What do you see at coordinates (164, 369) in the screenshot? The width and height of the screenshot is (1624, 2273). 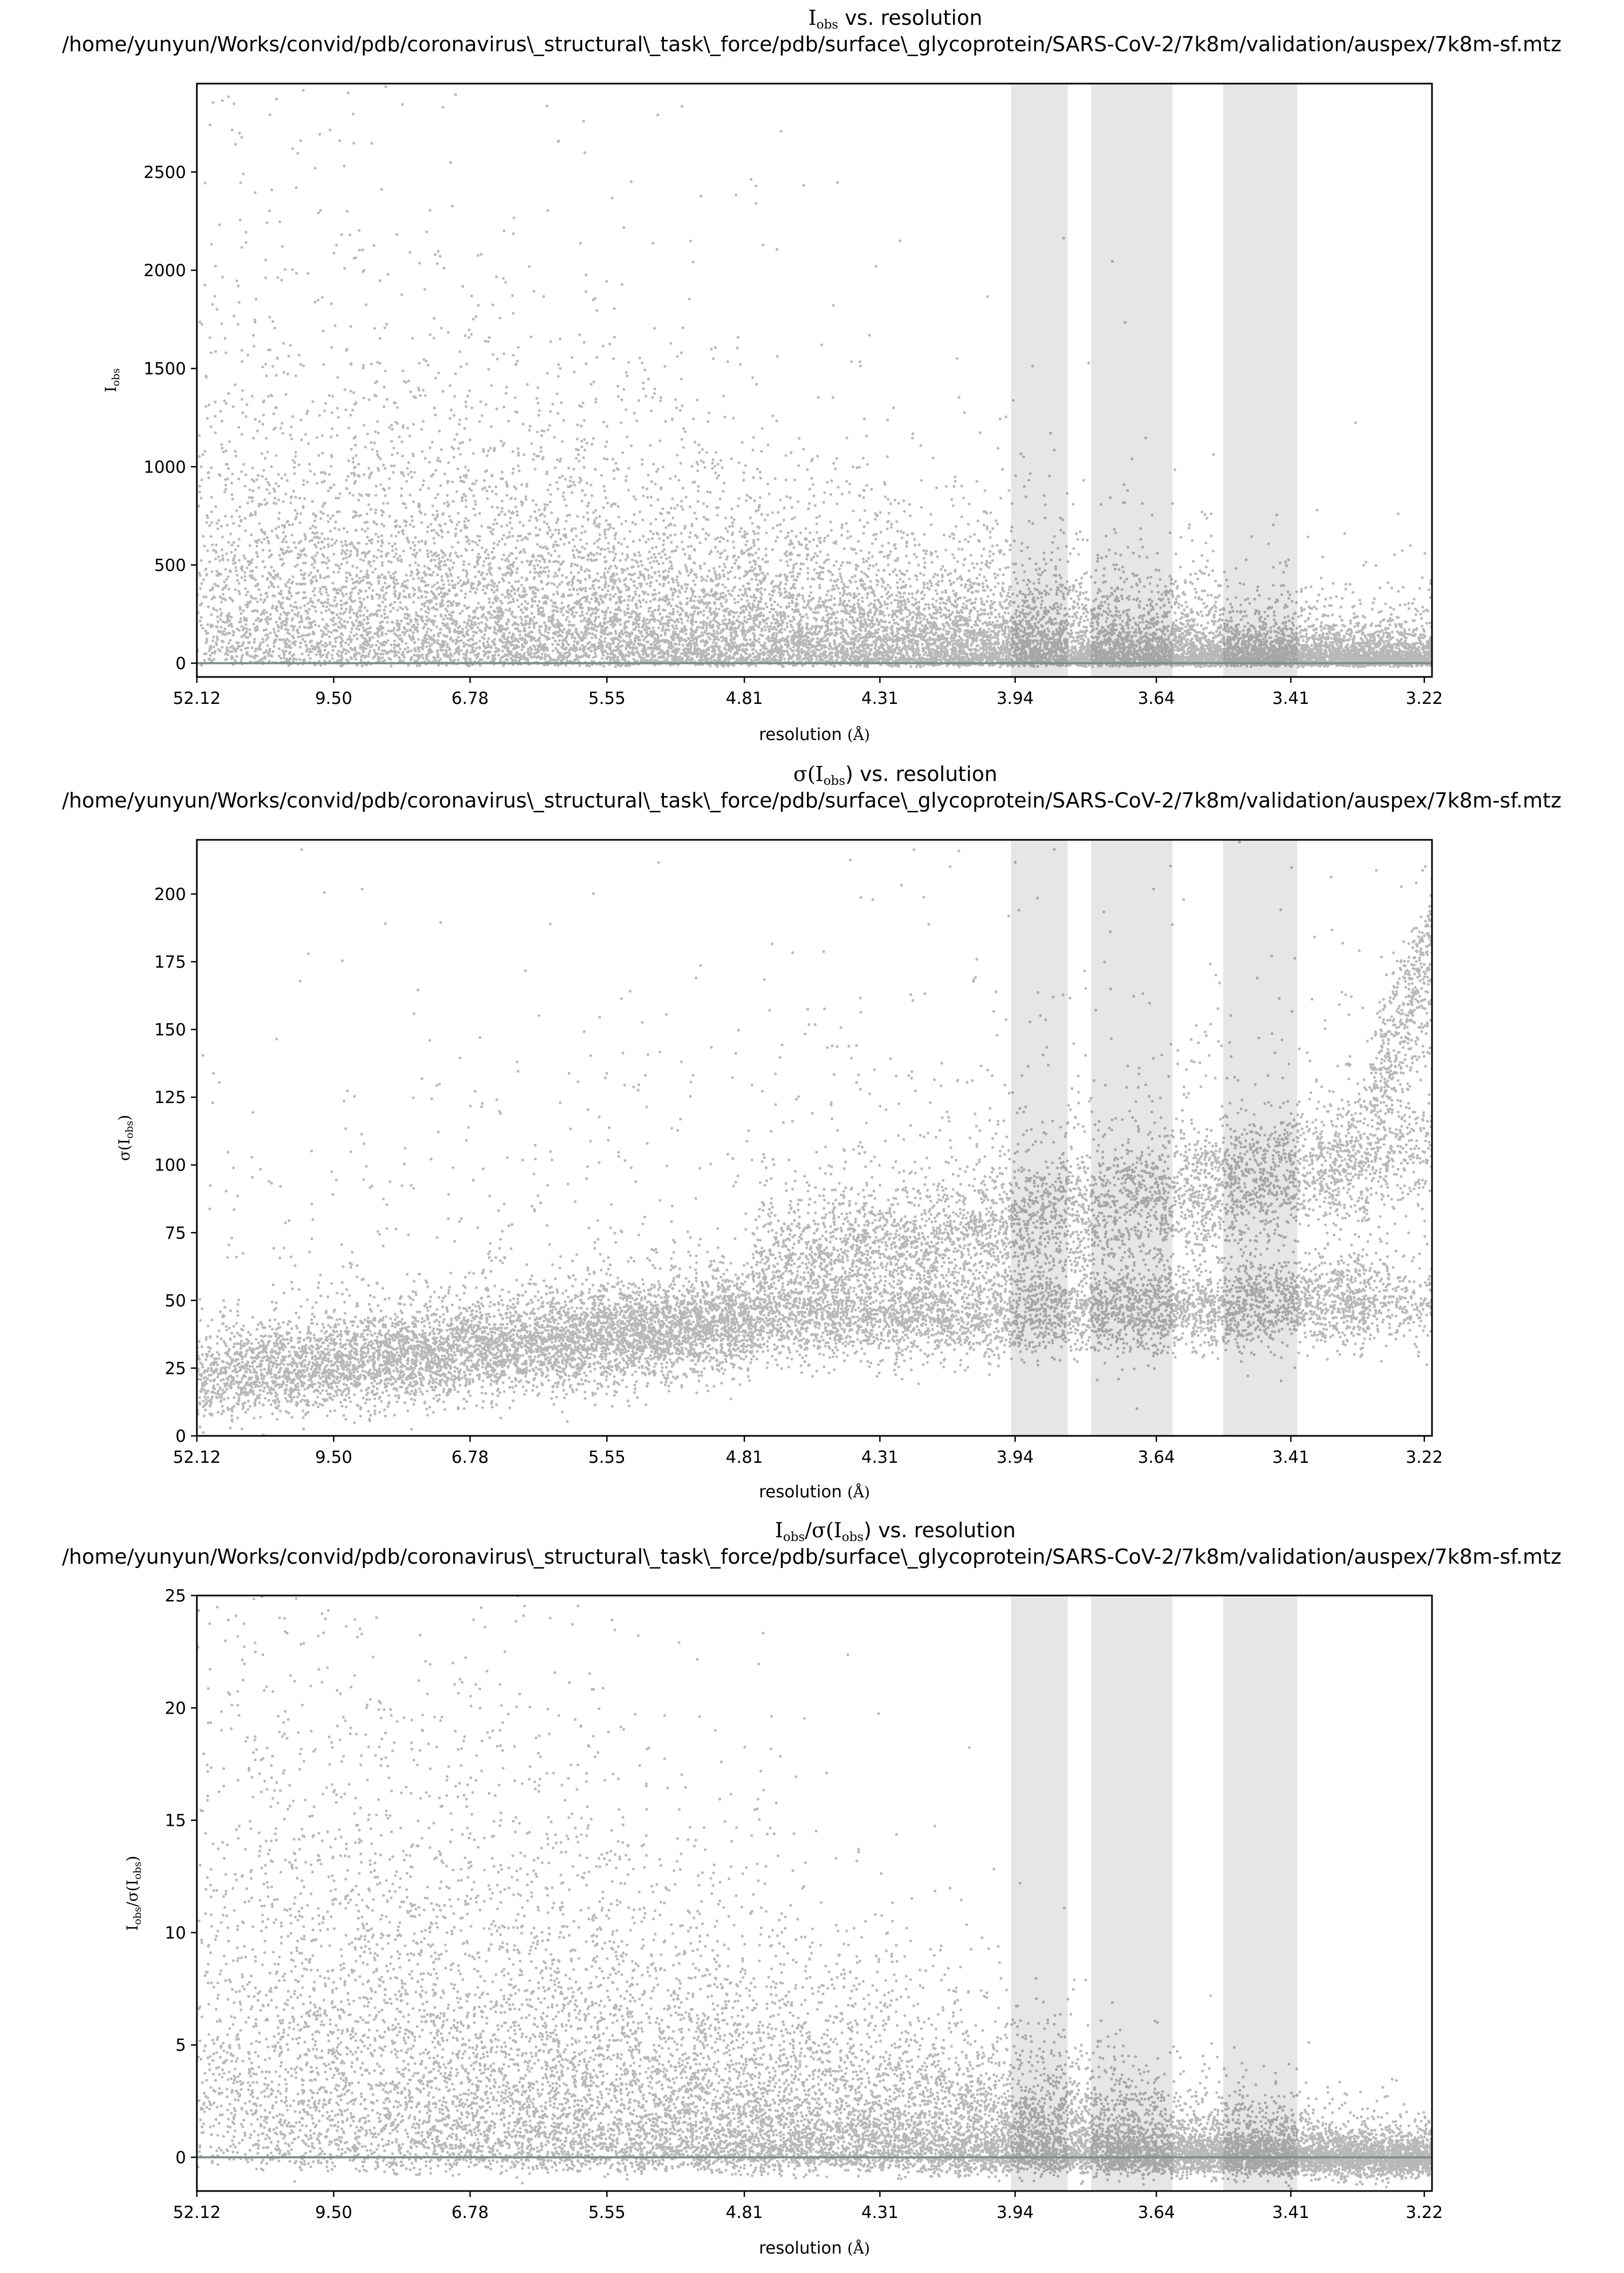 I see `y-tick-label: 1500` at bounding box center [164, 369].